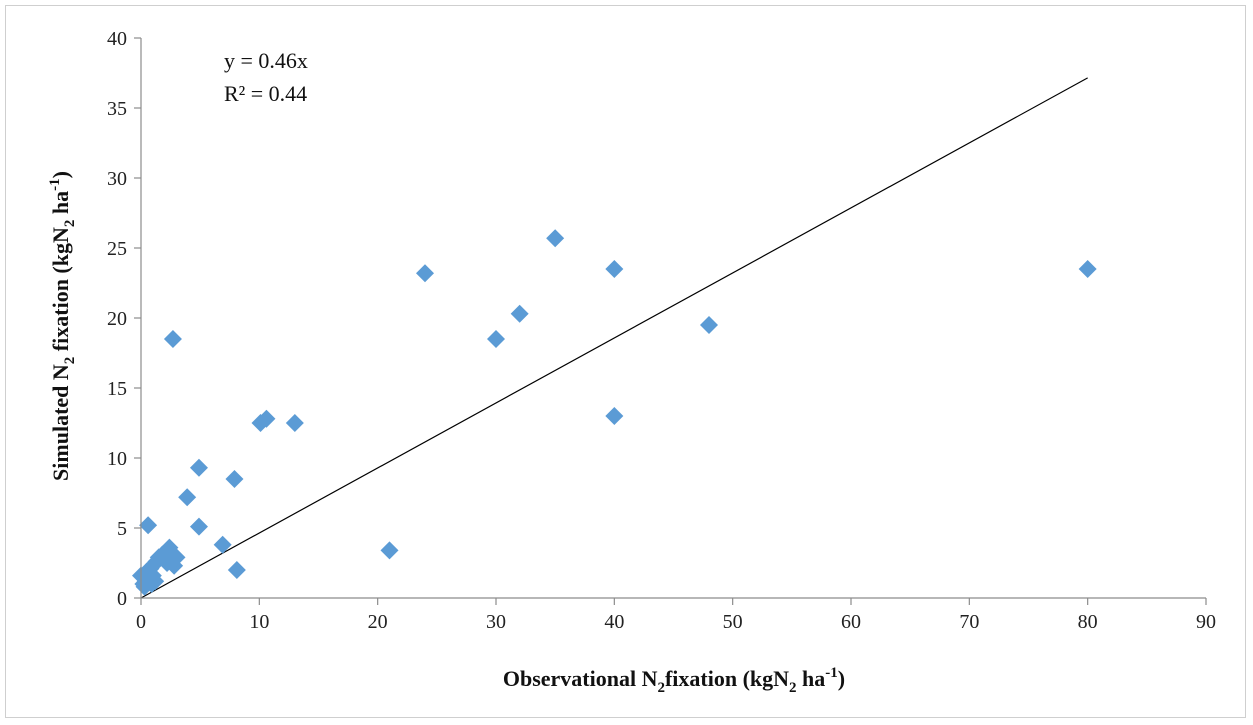  What do you see at coordinates (60, 422) in the screenshot?
I see `y-axis-title-main: Simulated N` at bounding box center [60, 422].